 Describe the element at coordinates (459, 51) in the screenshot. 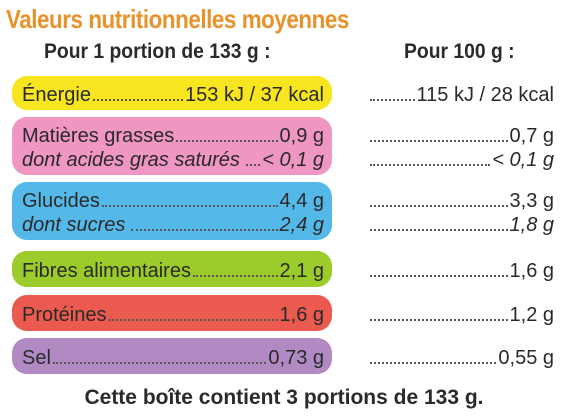

I see `column-header-100g: Pour 100 g :` at that location.